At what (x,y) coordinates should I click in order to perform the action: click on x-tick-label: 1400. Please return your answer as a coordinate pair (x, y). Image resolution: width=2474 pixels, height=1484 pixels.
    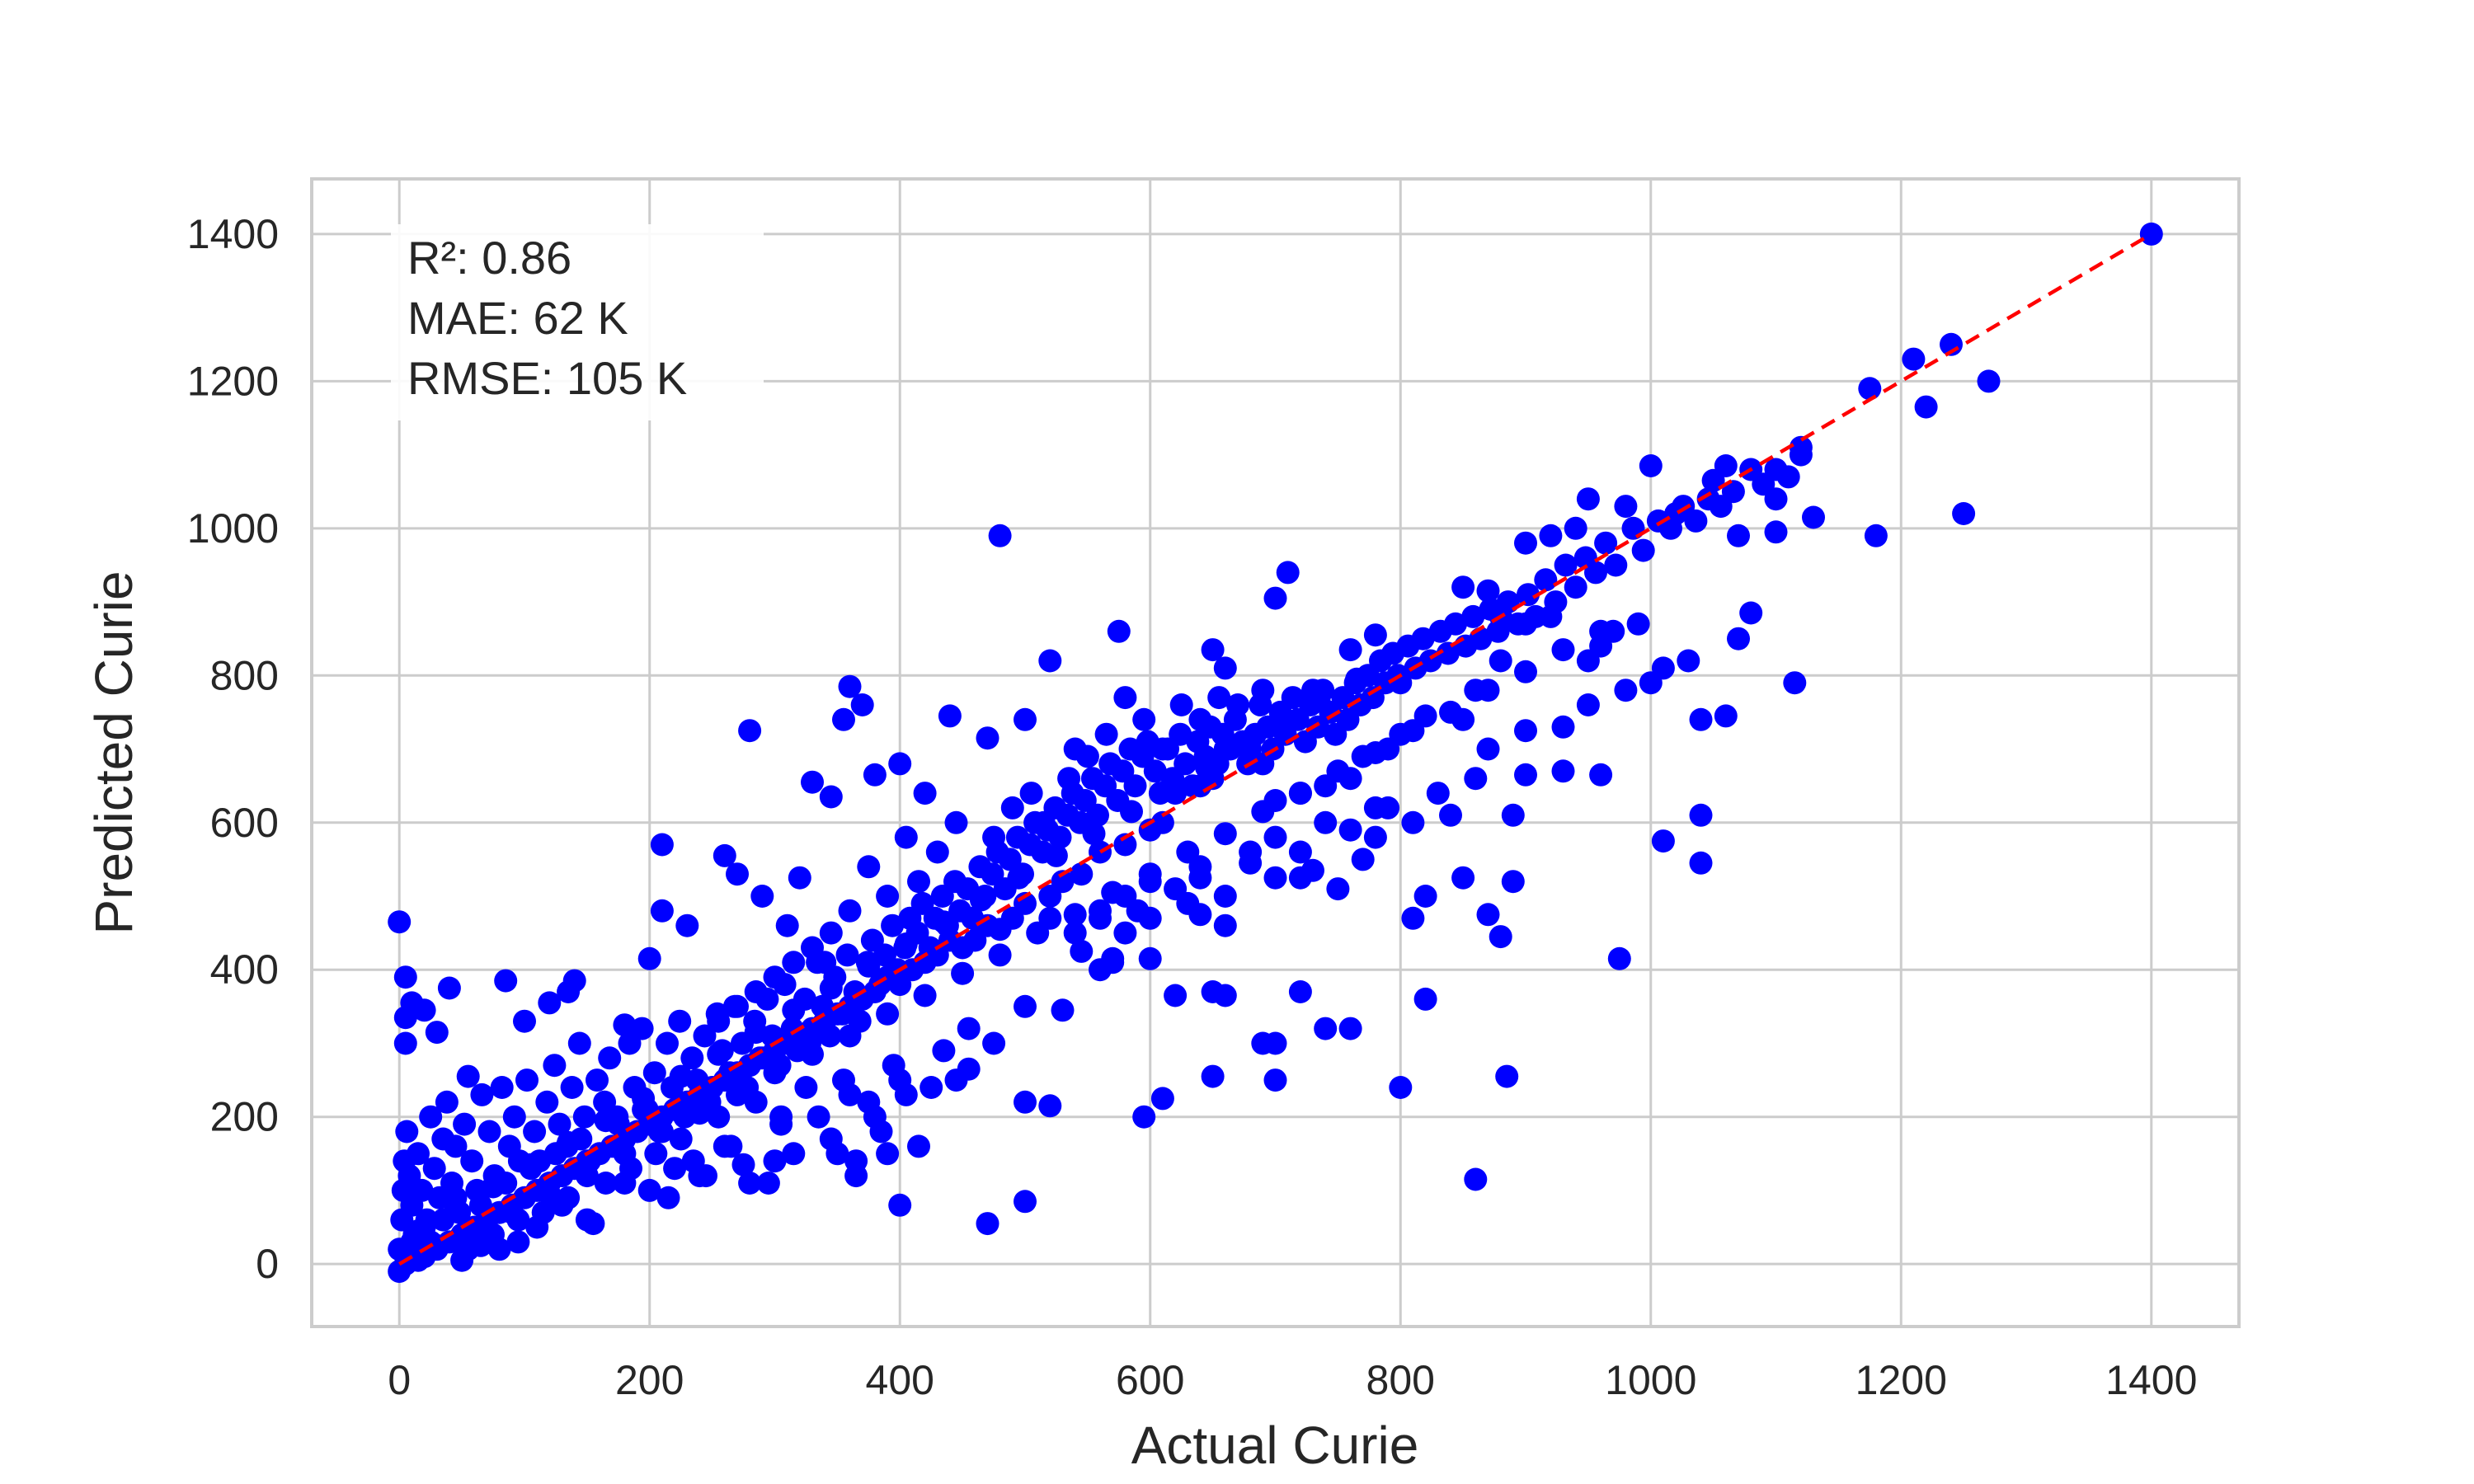
    Looking at the image, I should click on (2151, 1380).